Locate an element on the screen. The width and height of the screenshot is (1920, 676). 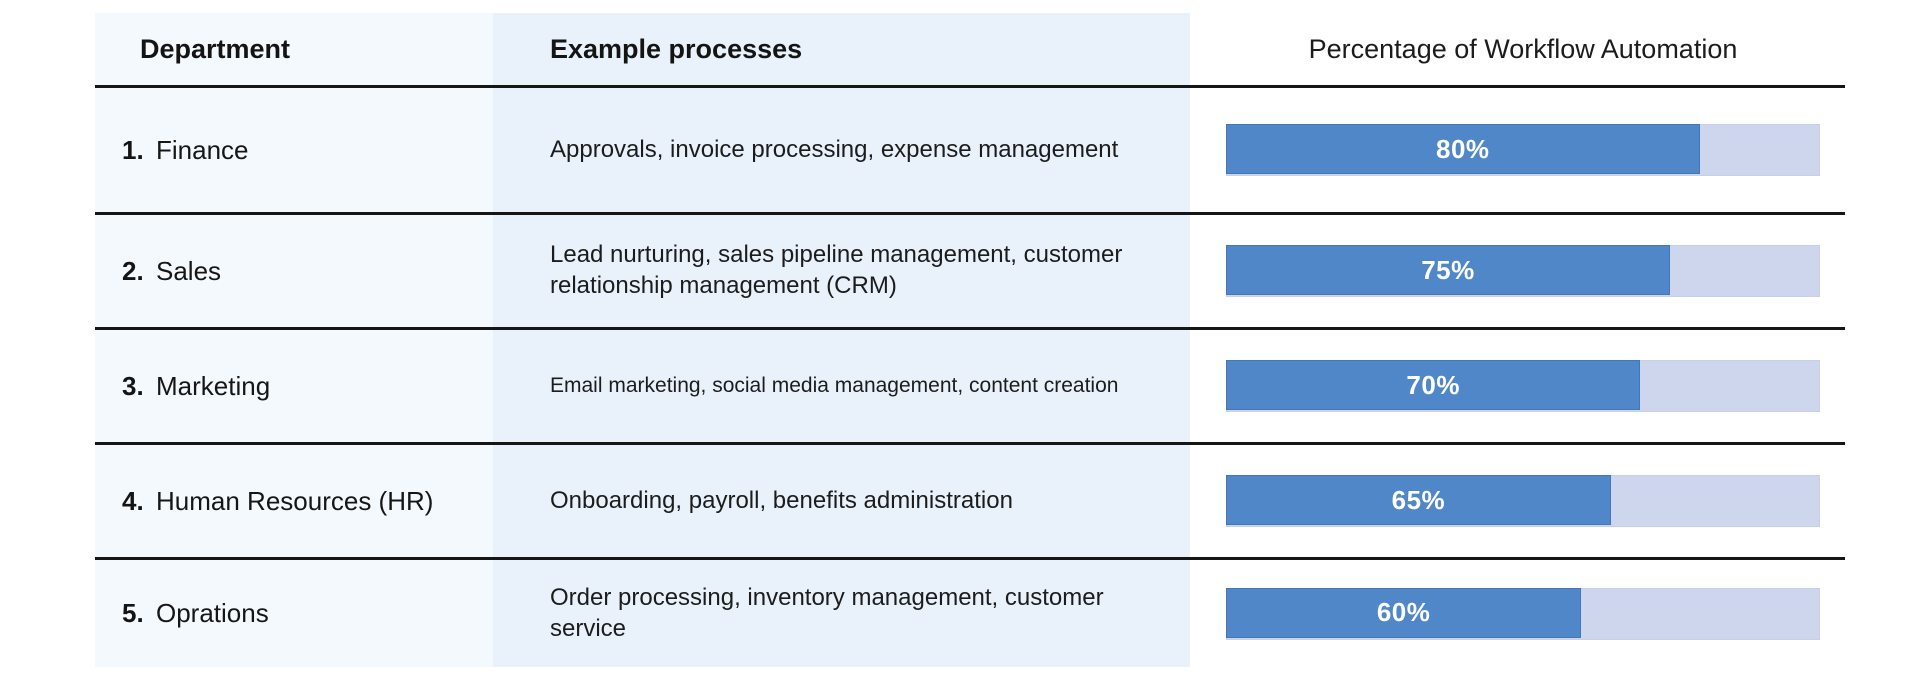
percentage-cell: 75% is located at coordinates (1517, 271).